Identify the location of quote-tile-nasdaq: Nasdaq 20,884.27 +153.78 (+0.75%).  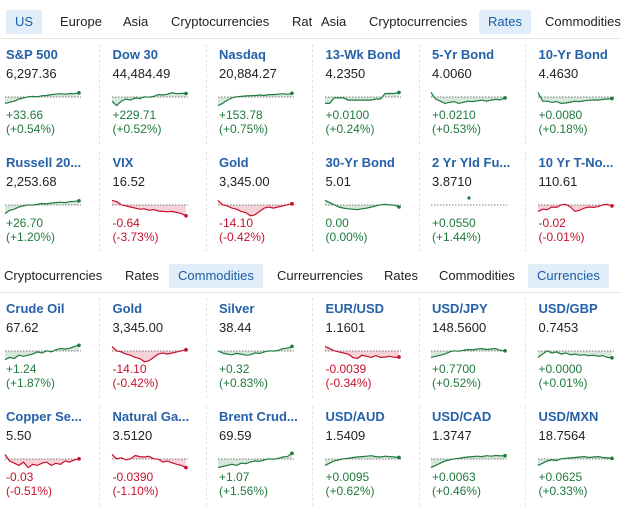
(263, 94).